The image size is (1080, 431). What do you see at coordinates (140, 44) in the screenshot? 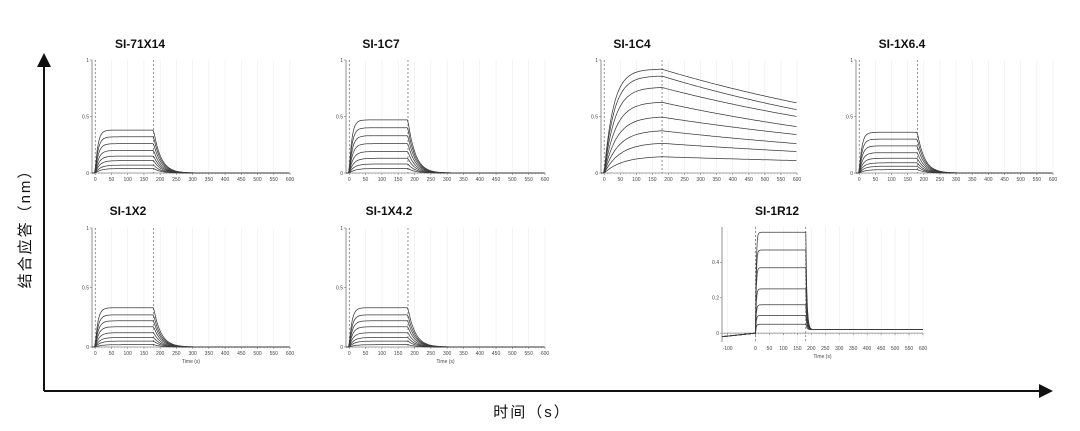
I see `panel-title: SI-71X14` at bounding box center [140, 44].